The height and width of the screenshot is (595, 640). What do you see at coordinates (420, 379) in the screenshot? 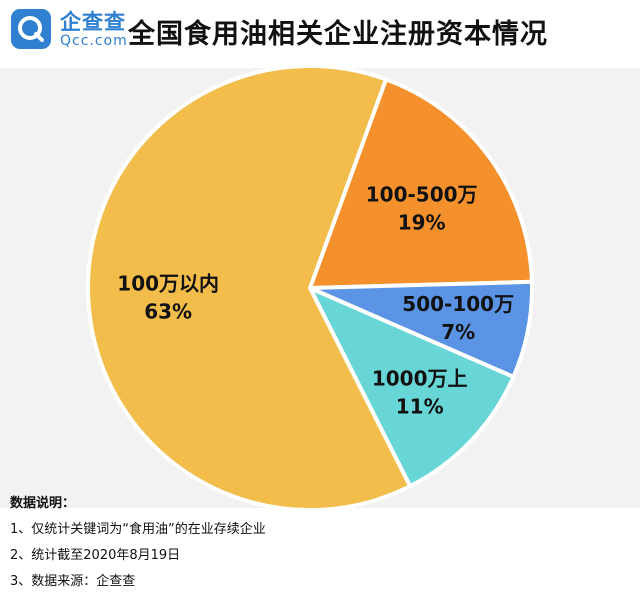
I see `slice-label: 1000万上` at bounding box center [420, 379].